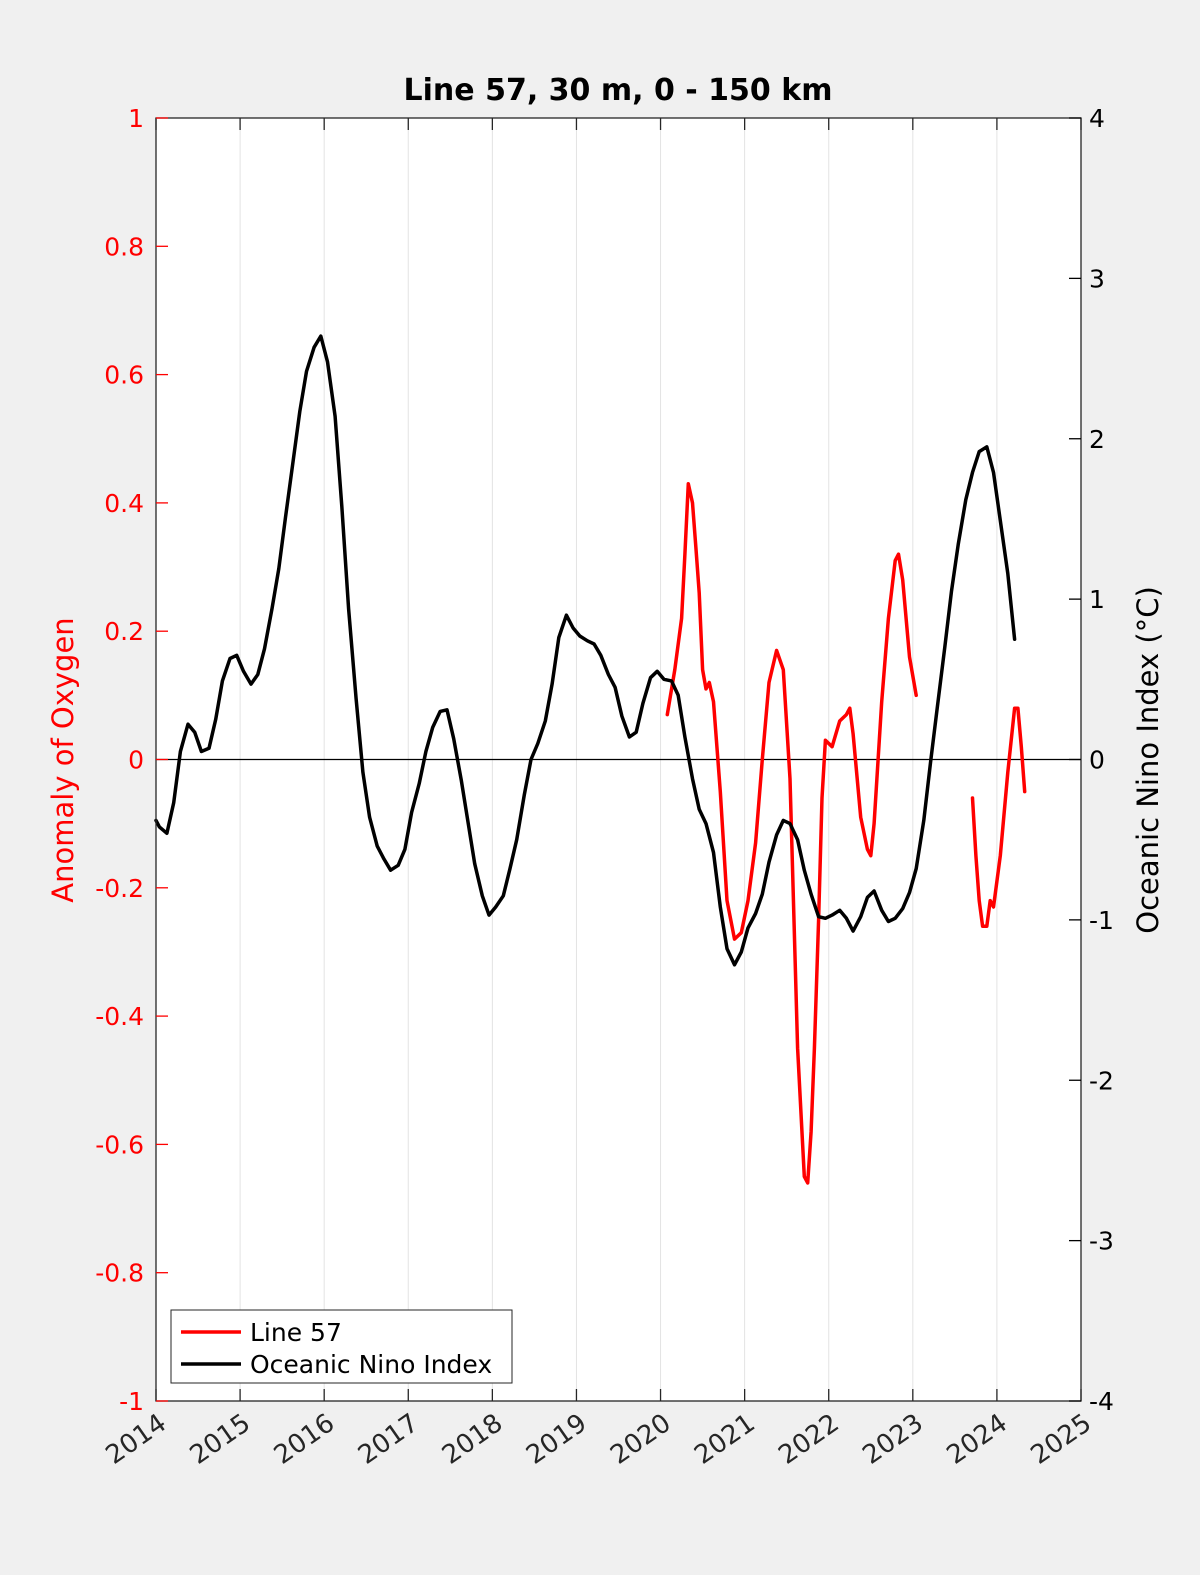 This screenshot has width=1200, height=1575. I want to click on legend-box, so click(341, 1346).